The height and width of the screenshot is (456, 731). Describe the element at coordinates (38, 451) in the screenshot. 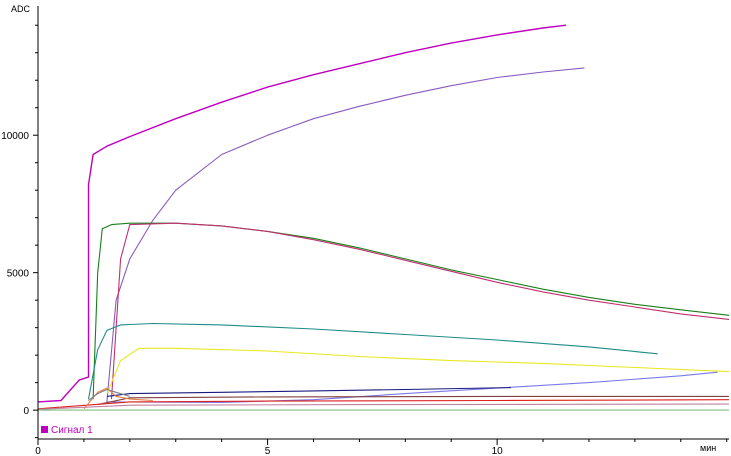

I see `x-tick-label: 0` at that location.